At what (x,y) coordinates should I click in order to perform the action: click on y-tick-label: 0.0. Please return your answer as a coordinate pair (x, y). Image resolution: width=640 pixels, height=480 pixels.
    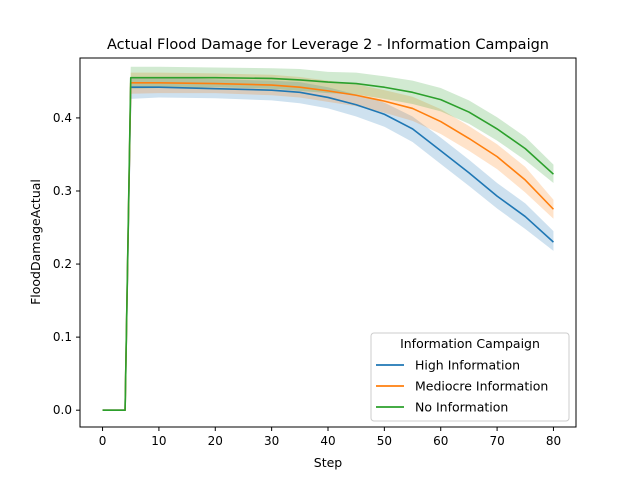
    Looking at the image, I should click on (62, 410).